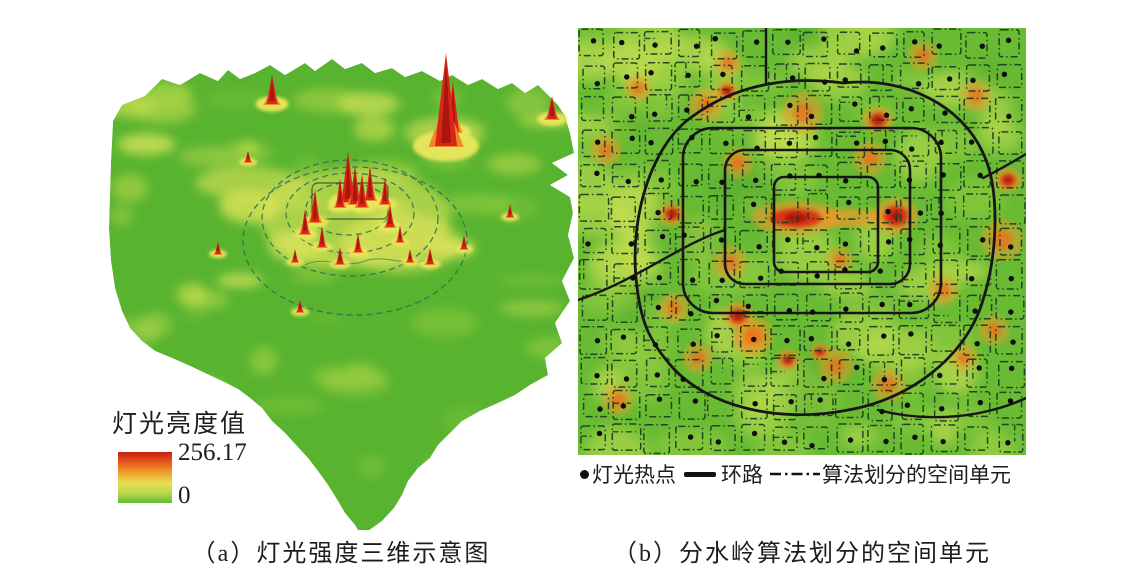 This screenshot has width=1148, height=586. I want to click on caption-panel-a: （a）灯光强度三维示意图, so click(341, 554).